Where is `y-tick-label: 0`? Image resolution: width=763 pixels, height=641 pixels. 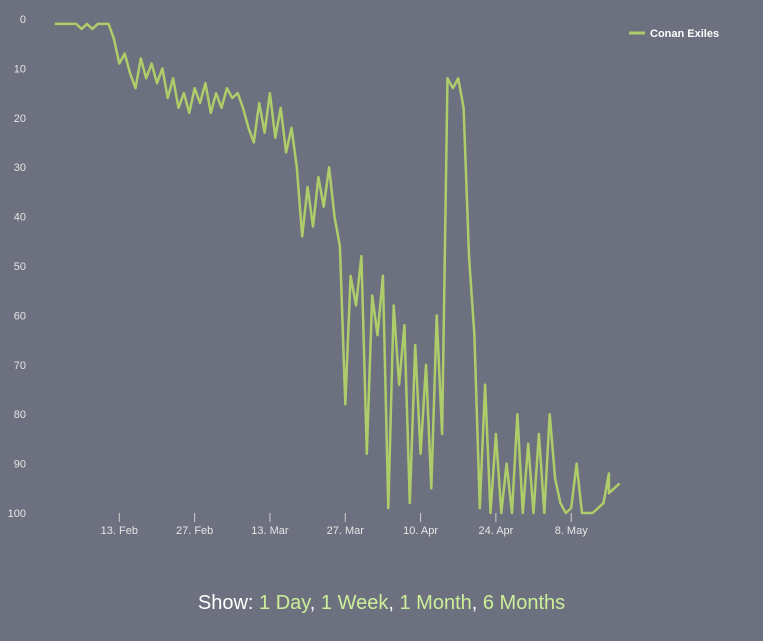 y-tick-label: 0 is located at coordinates (23, 20).